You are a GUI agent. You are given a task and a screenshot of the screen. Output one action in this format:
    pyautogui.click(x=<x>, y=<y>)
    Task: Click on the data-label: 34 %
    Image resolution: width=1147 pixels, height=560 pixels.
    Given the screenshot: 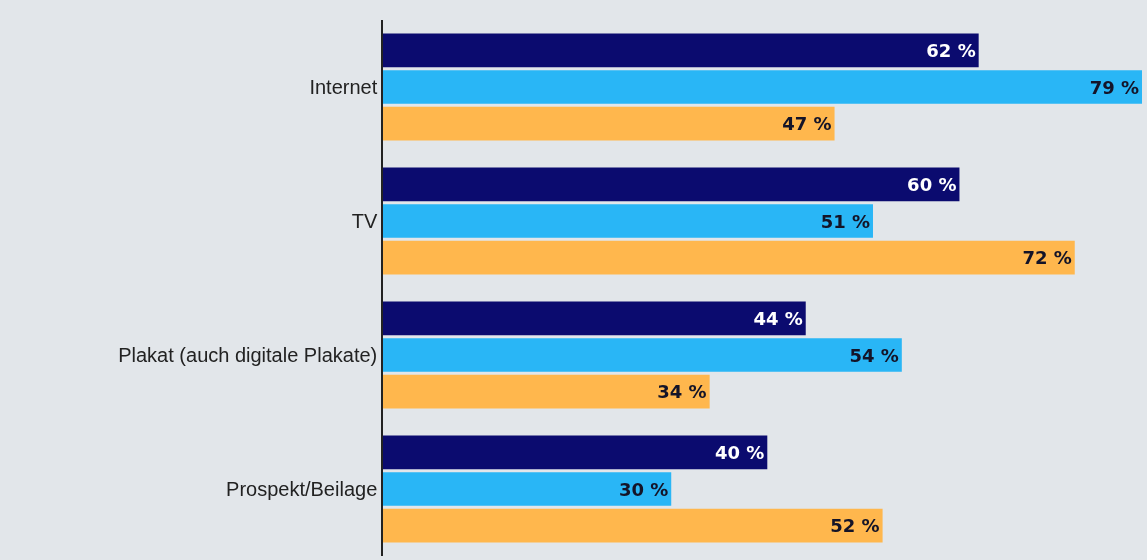 What is the action you would take?
    pyautogui.click(x=682, y=392)
    